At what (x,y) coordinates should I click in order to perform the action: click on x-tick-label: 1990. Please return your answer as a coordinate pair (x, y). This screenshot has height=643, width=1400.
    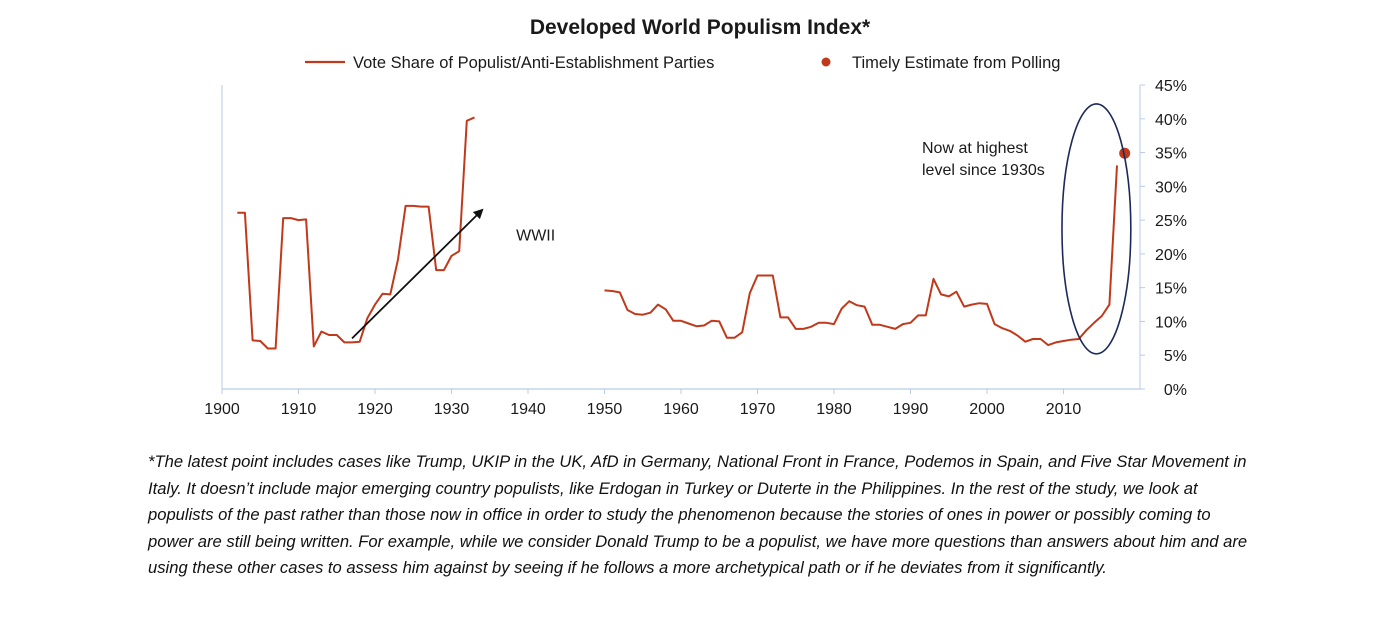
    Looking at the image, I should click on (911, 409).